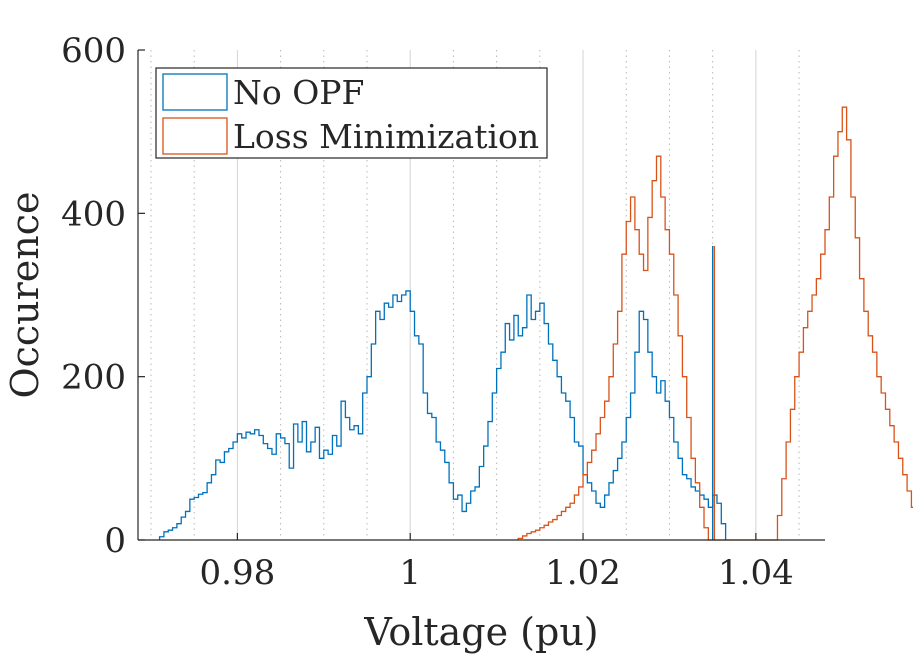  Describe the element at coordinates (25, 294) in the screenshot. I see `y-axis-label: Occurence` at that location.